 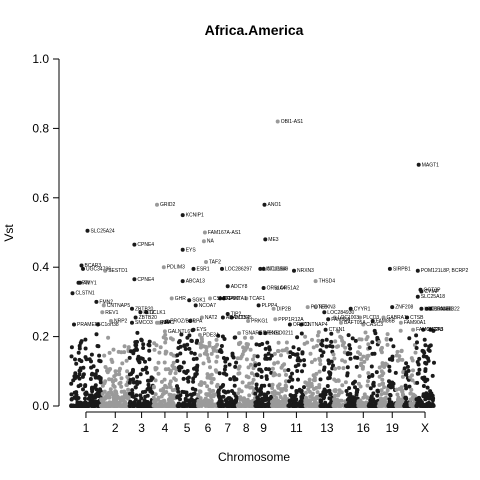 What do you see at coordinates (169, 323) in the screenshot?
I see `gene-label: NA` at bounding box center [169, 323].